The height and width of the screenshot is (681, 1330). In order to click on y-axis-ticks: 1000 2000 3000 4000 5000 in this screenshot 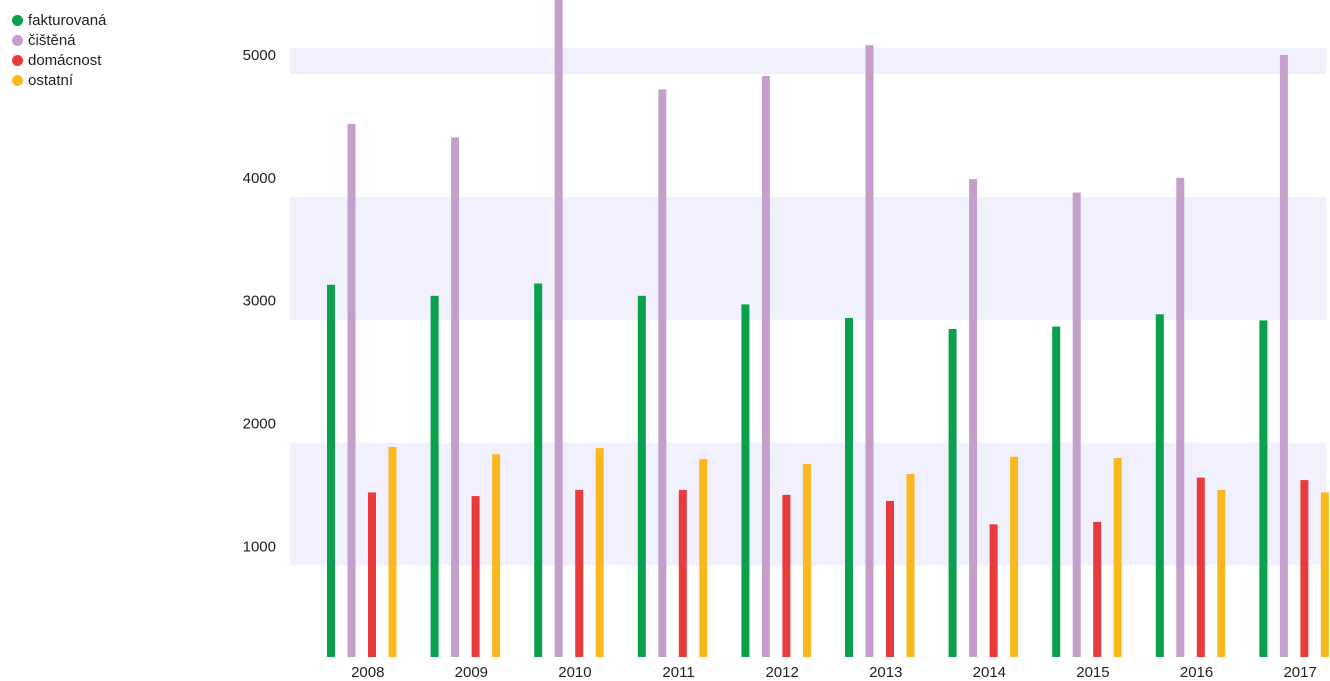, I will do `click(259, 301)`.